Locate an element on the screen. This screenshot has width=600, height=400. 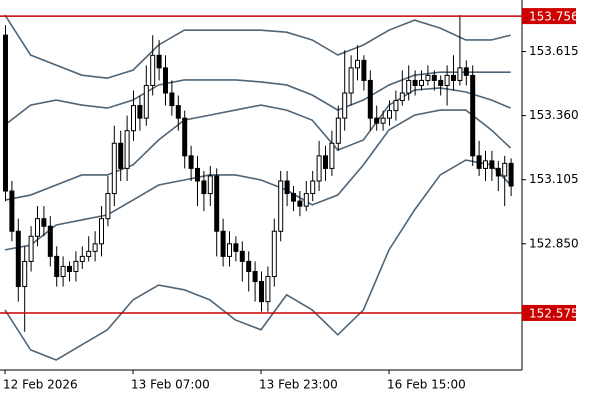
x-tick-label: 16 Feb 15:00 is located at coordinates (426, 385).